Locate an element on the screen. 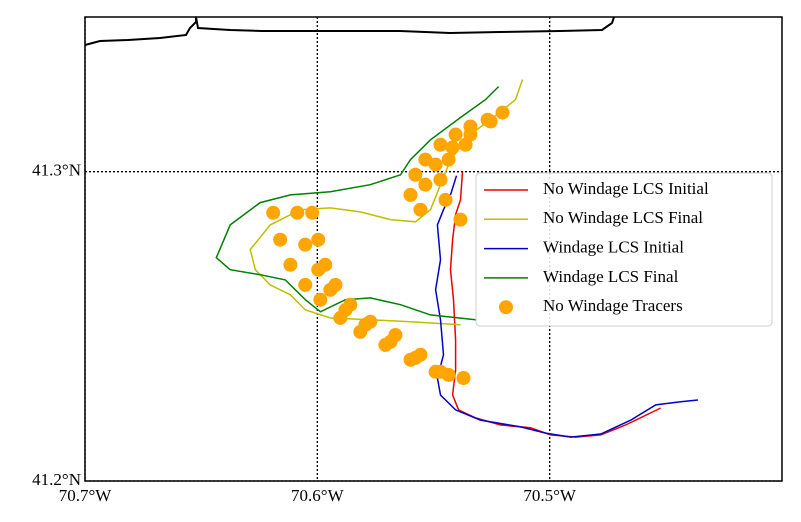 The height and width of the screenshot is (522, 801). legend-label: Windage LCS Initial is located at coordinates (613, 247).